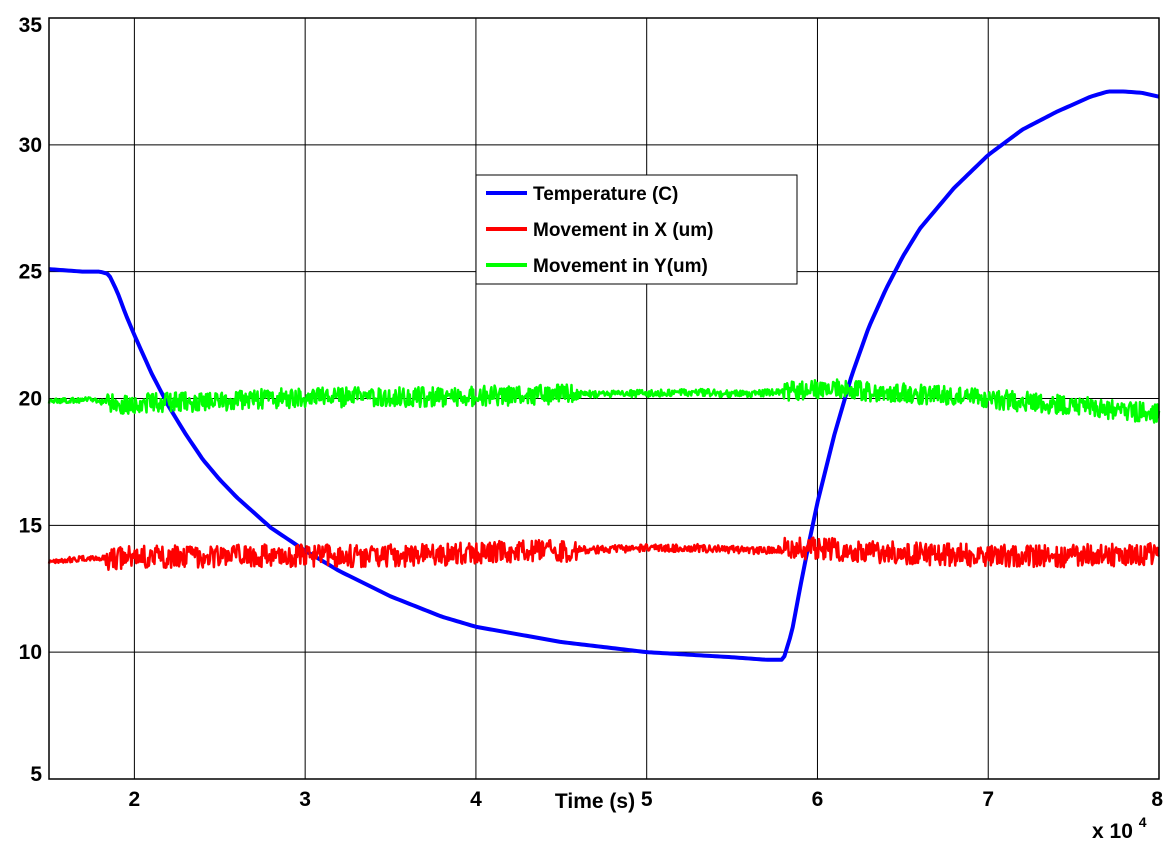  What do you see at coordinates (595, 801) in the screenshot?
I see `x-axis-label: Time (s)` at bounding box center [595, 801].